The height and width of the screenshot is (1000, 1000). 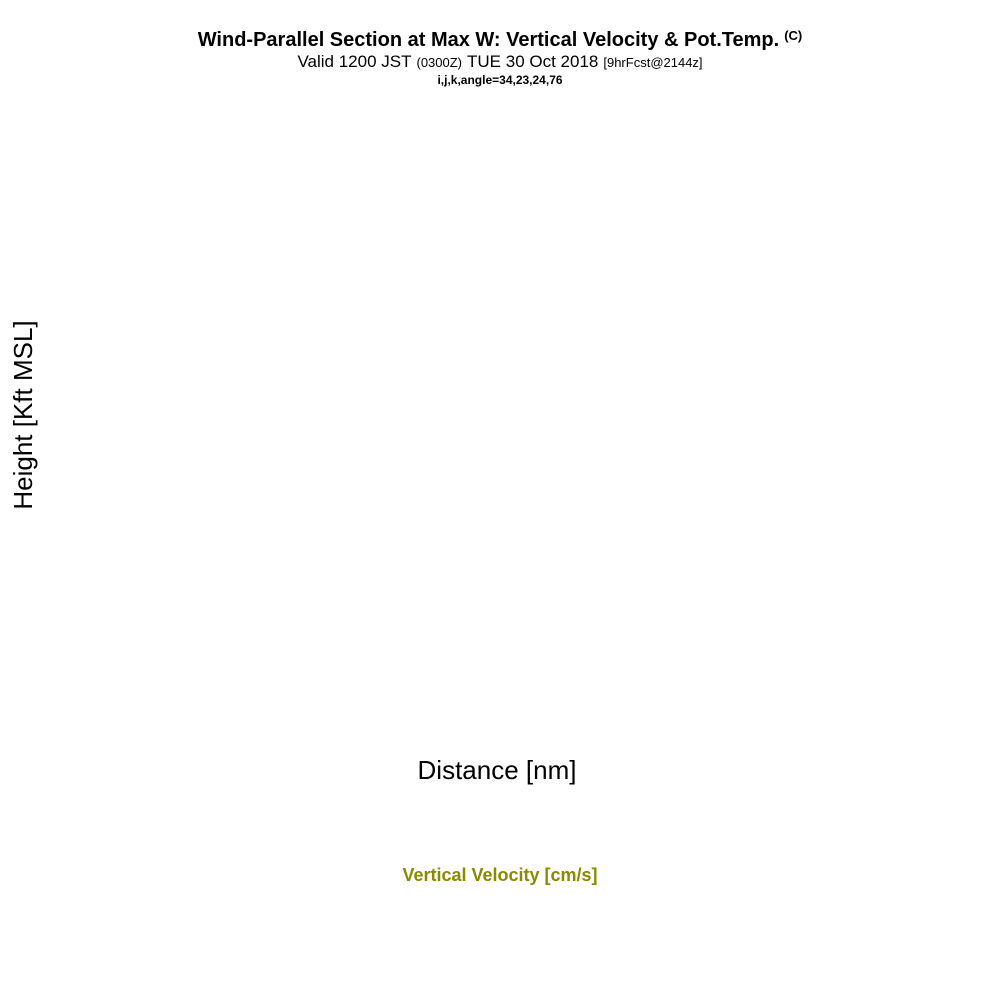 I want to click on forecast-tag: [9hrFcst@2144z], so click(x=652, y=62).